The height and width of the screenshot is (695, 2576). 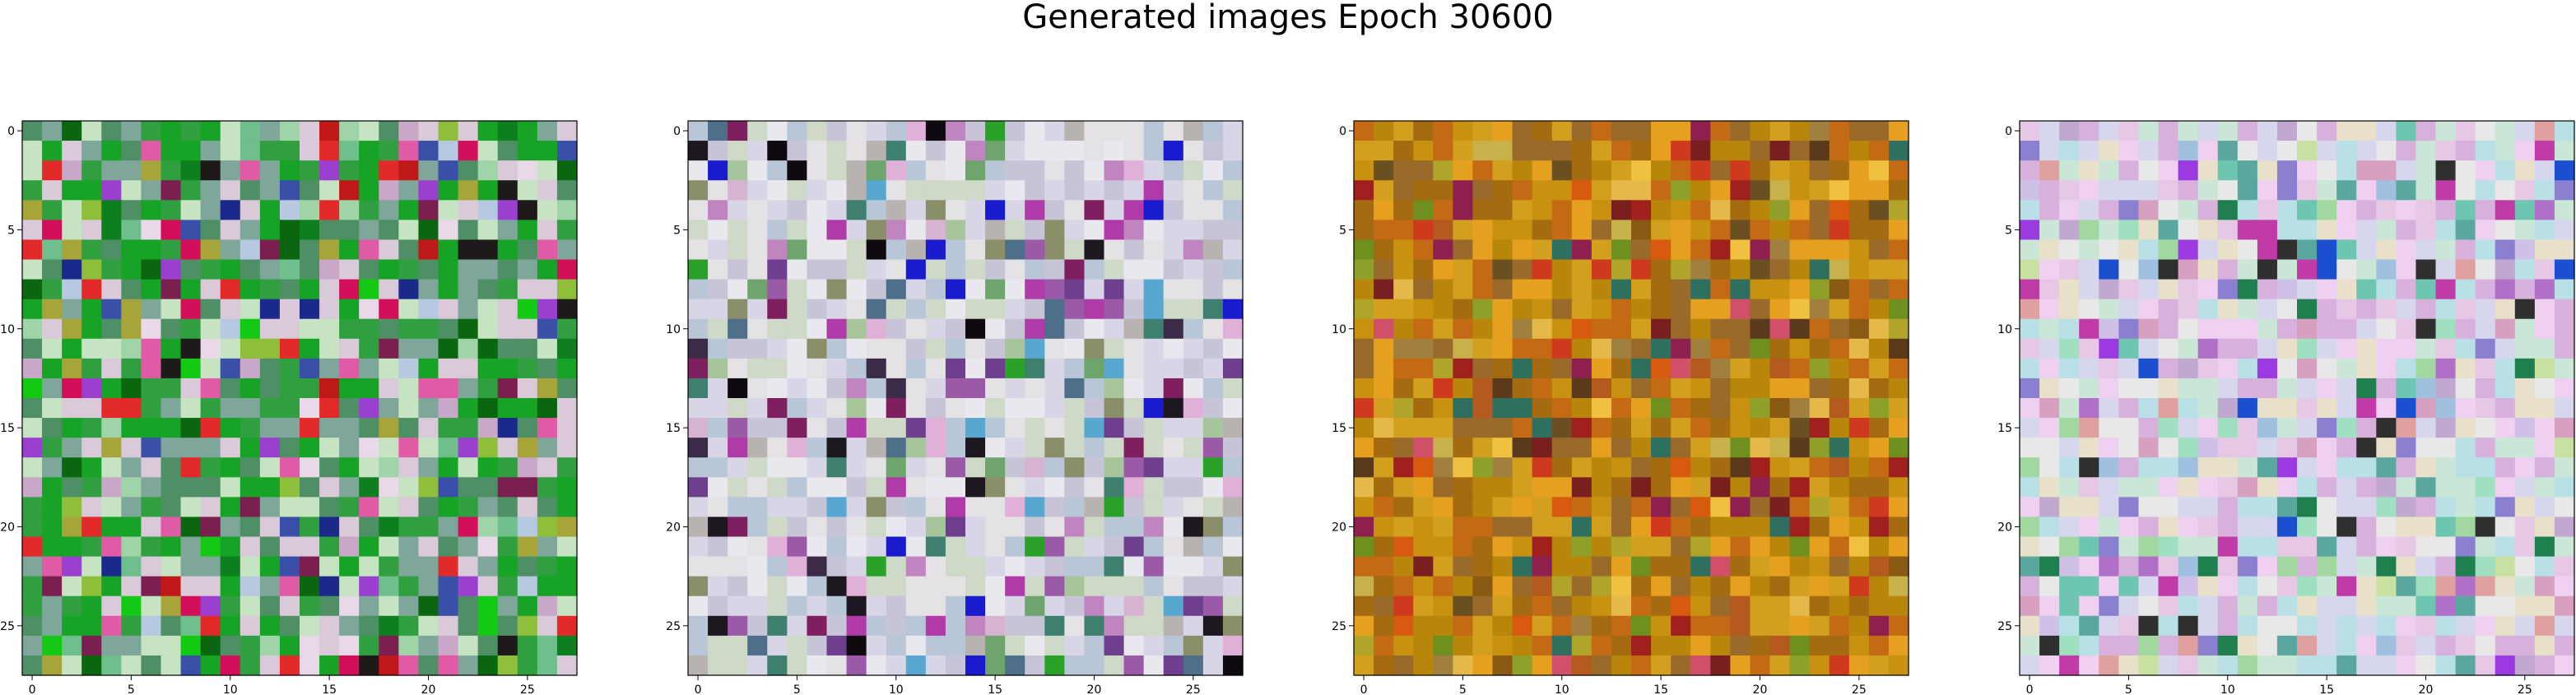 What do you see at coordinates (673, 527) in the screenshot?
I see `y-tick-label: 20` at bounding box center [673, 527].